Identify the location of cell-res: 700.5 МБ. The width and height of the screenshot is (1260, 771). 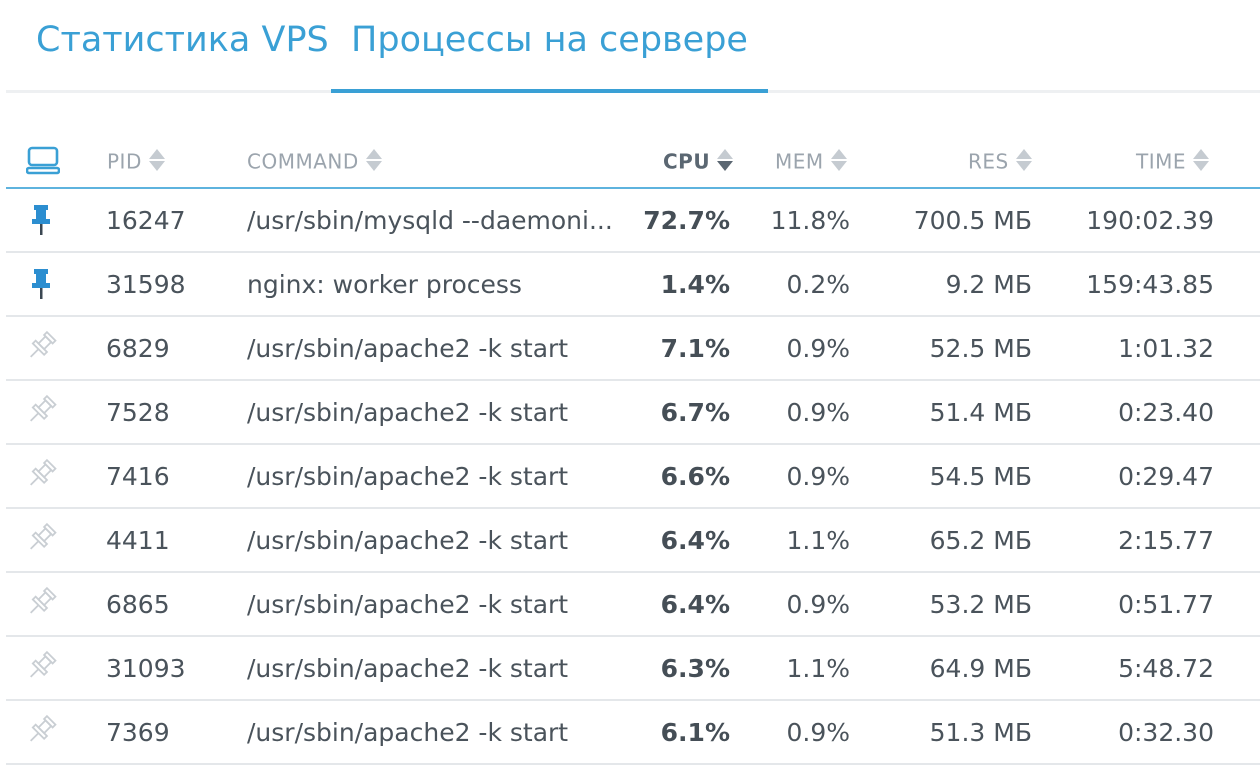
(972, 220).